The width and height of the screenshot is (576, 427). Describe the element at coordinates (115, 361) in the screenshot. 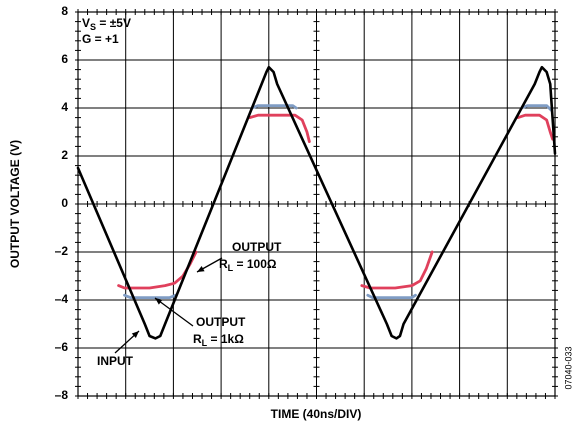

I see `series-label: INPUT` at that location.